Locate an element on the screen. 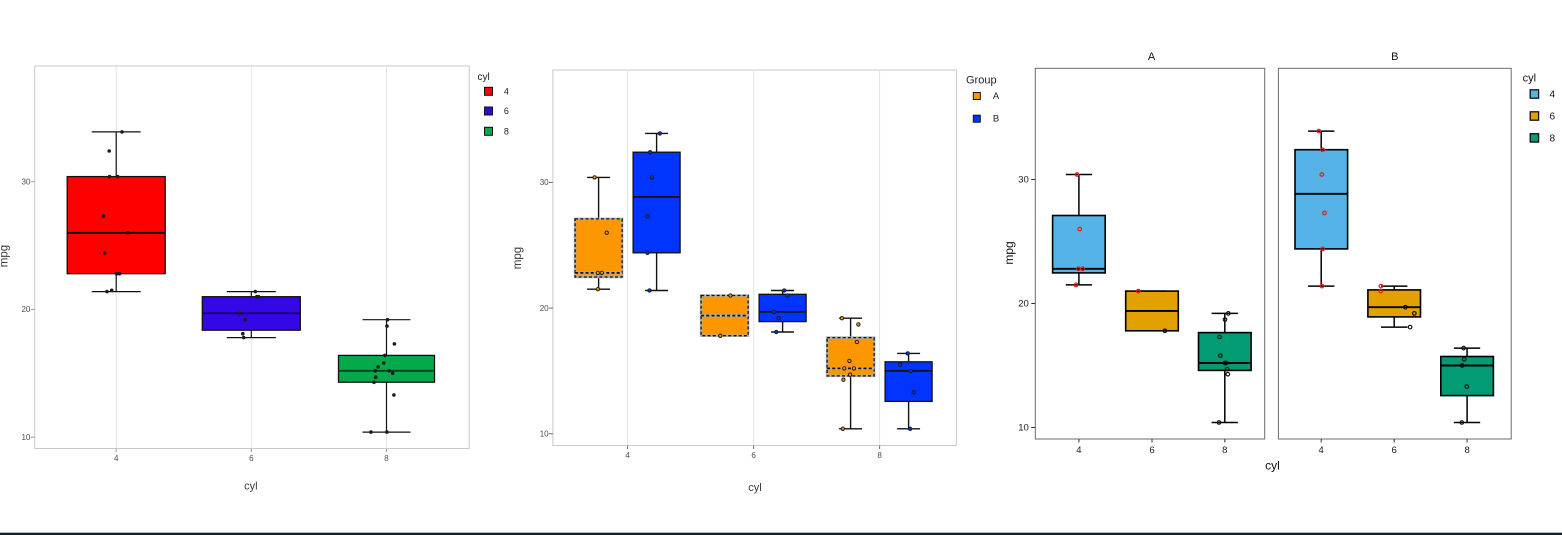 This screenshot has height=535, width=1562. svg-text: Group is located at coordinates (981, 81).